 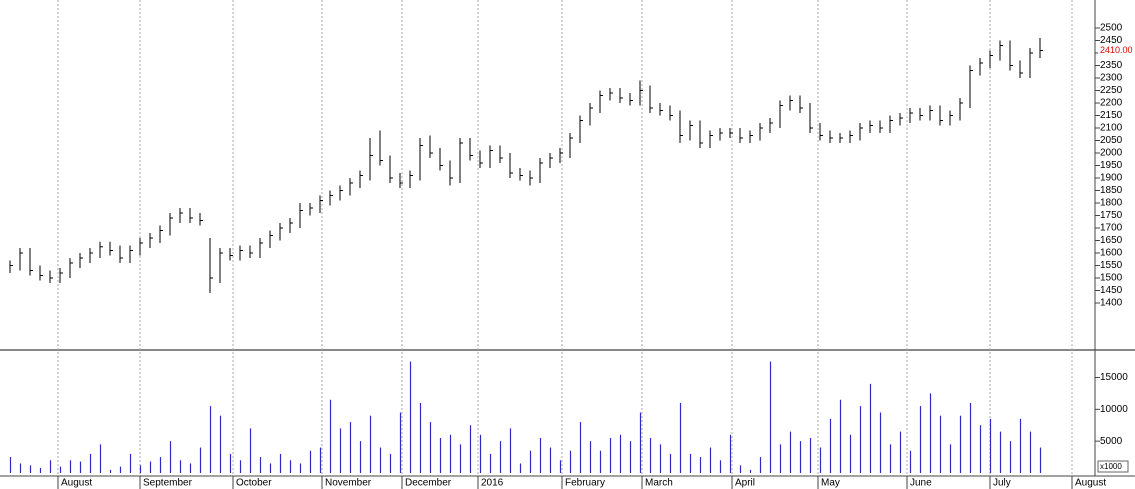 I want to click on x-tick-label: April, so click(x=745, y=483).